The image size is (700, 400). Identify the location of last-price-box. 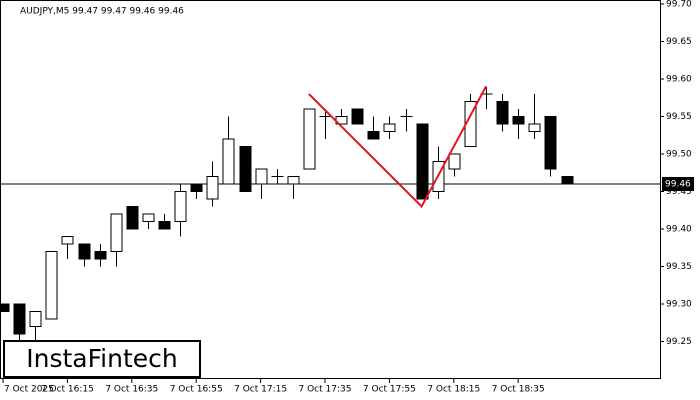
(678, 184).